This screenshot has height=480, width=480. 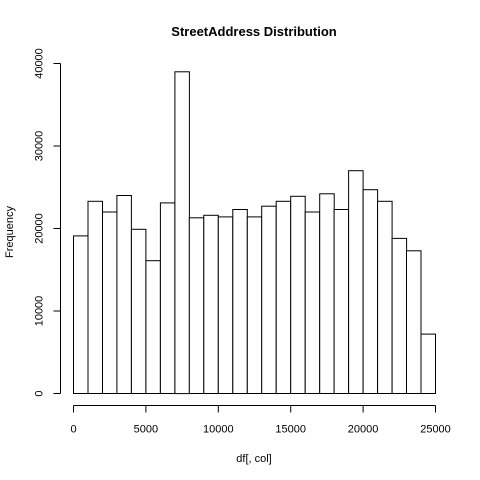 I want to click on x-tick-label: 10000, so click(x=218, y=430).